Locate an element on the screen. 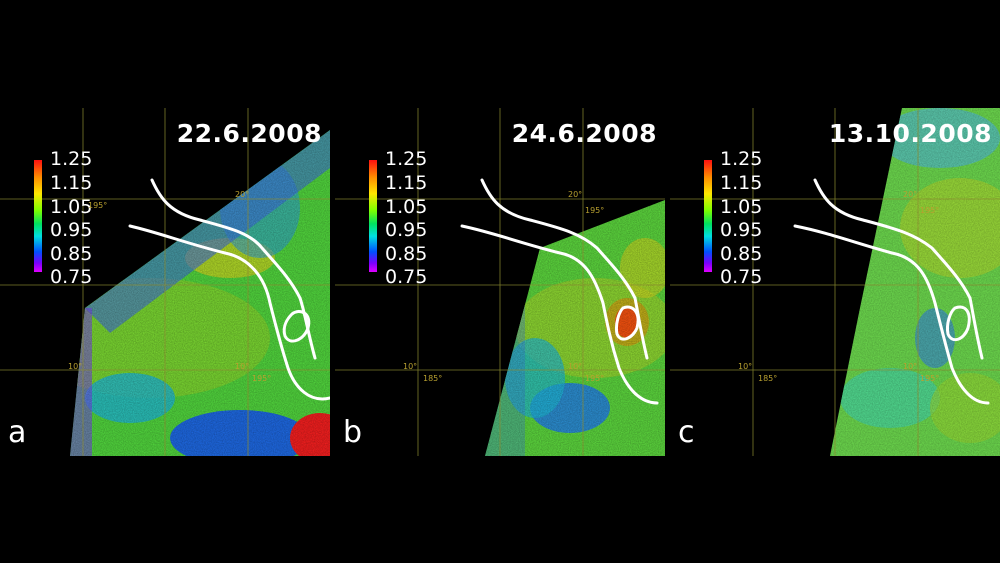  panel-date-b: 24.6.2008 is located at coordinates (584, 133).